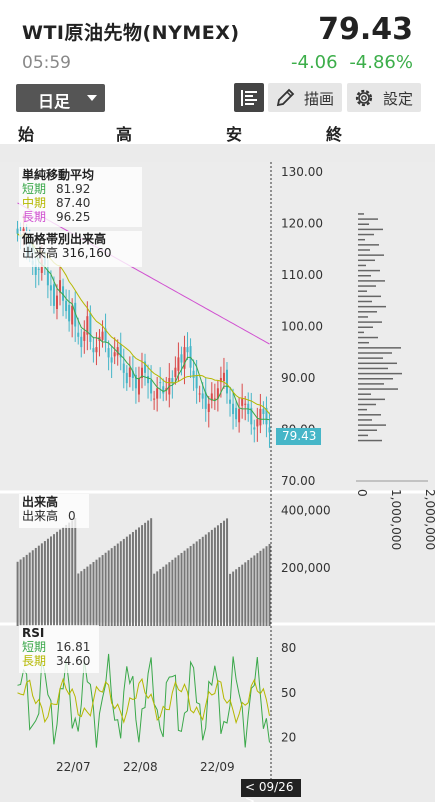 The width and height of the screenshot is (435, 802). I want to click on high-label: 高, so click(124, 134).